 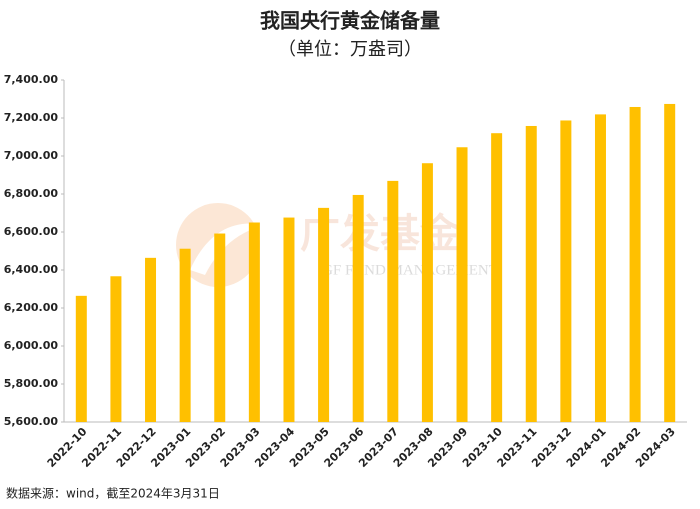 What do you see at coordinates (31, 155) in the screenshot?
I see `y-tick-label: 7,000.00` at bounding box center [31, 155].